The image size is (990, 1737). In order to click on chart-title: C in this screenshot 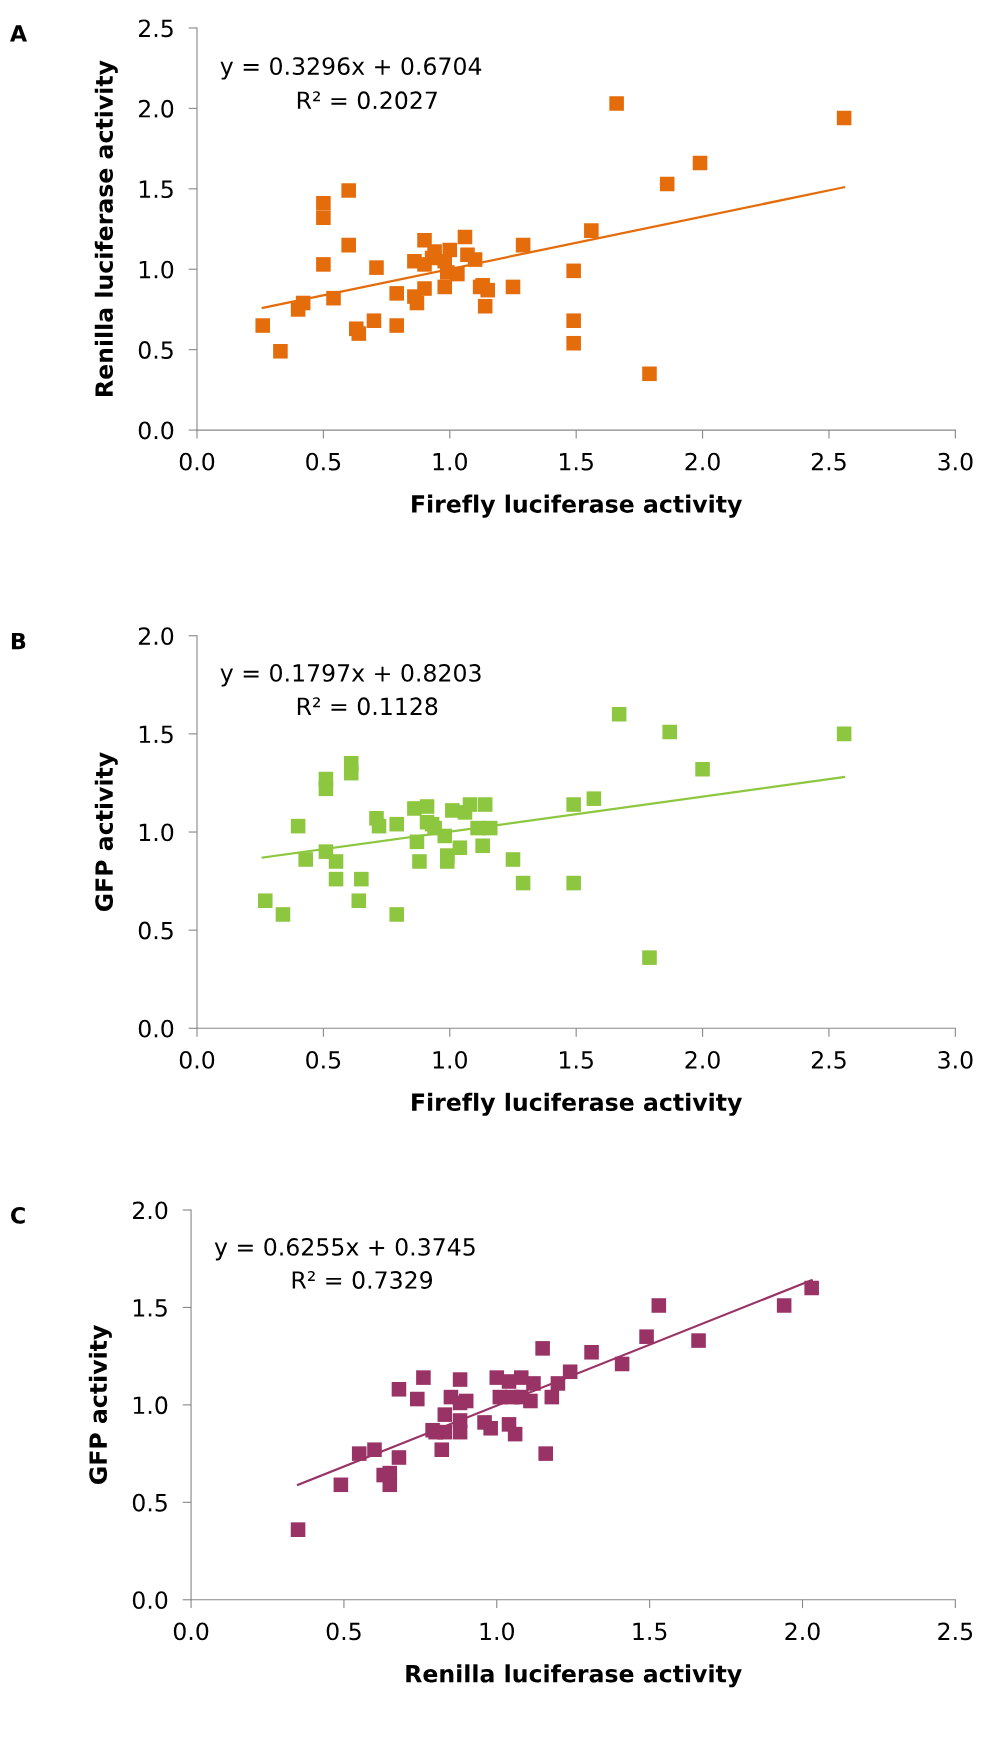, I will do `click(18, 1215)`.